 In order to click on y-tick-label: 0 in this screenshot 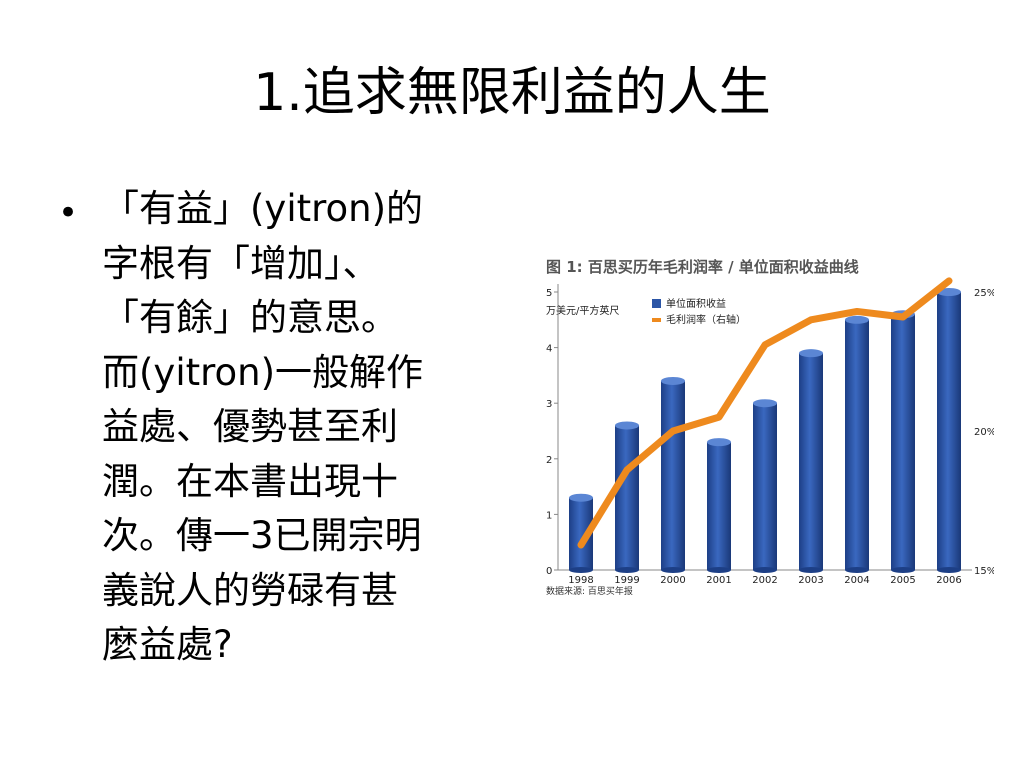, I will do `click(549, 571)`.